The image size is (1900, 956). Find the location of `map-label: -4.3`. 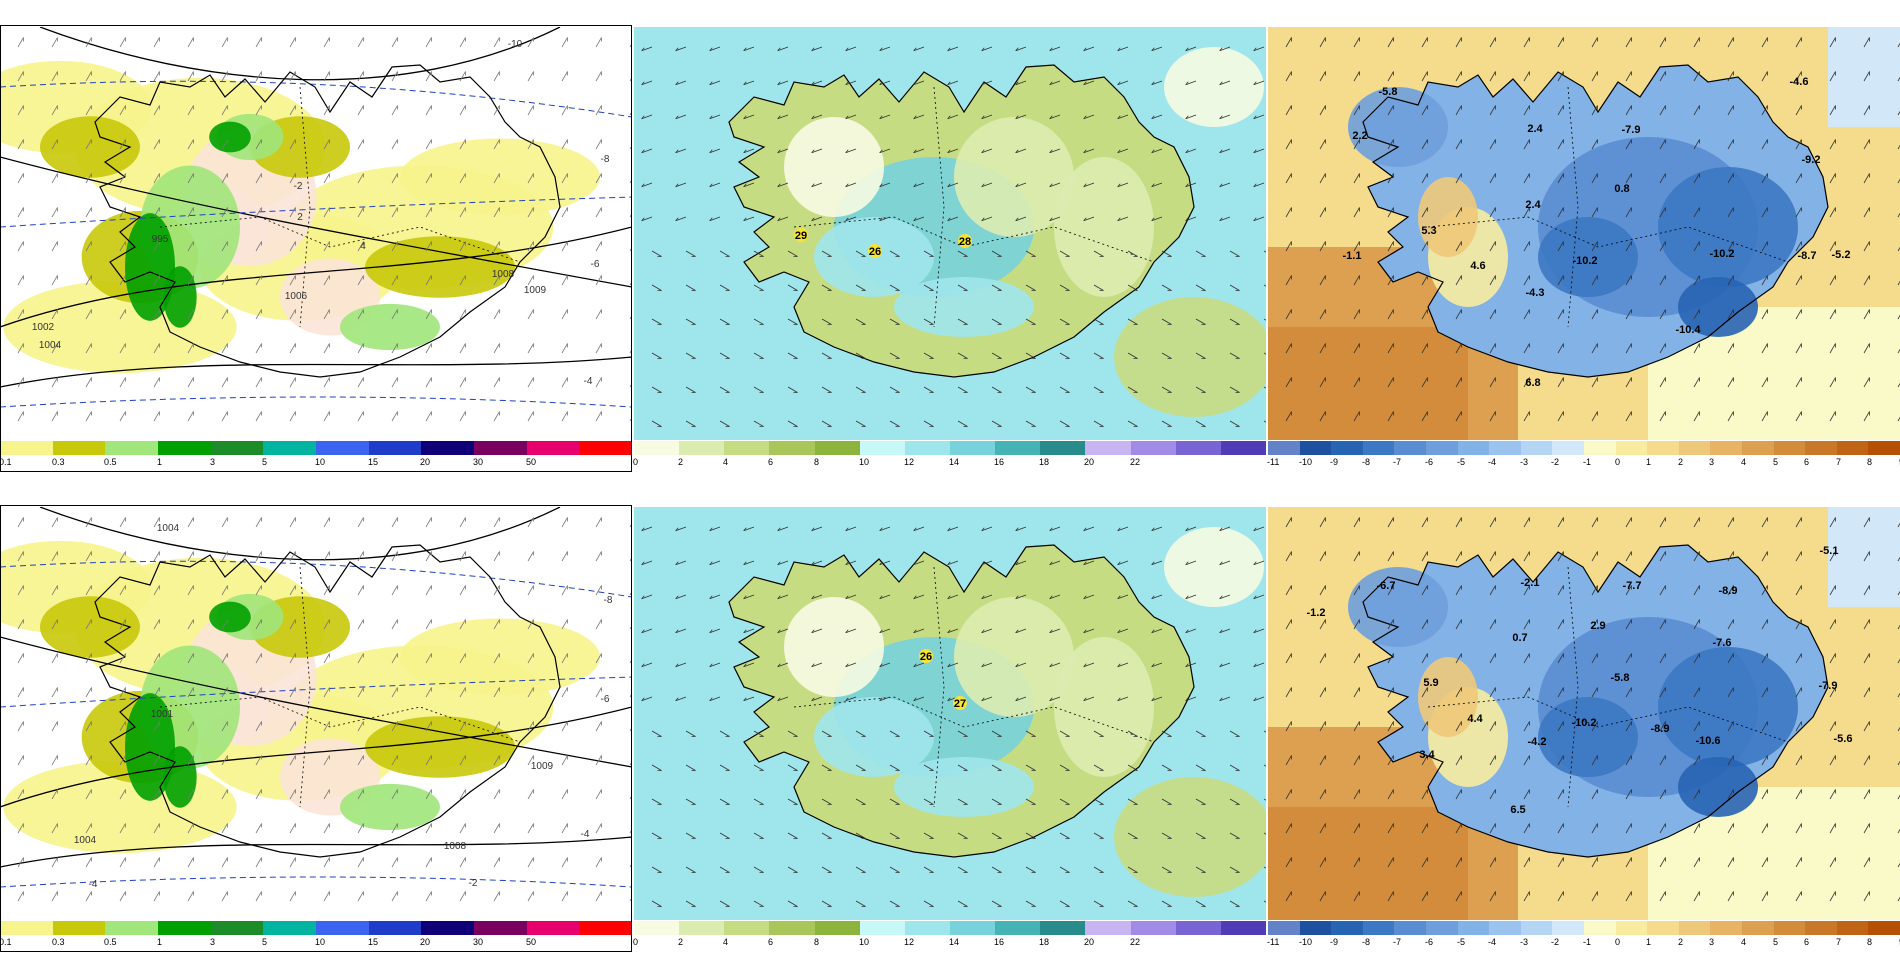

map-label: -4.3 is located at coordinates (1535, 293).